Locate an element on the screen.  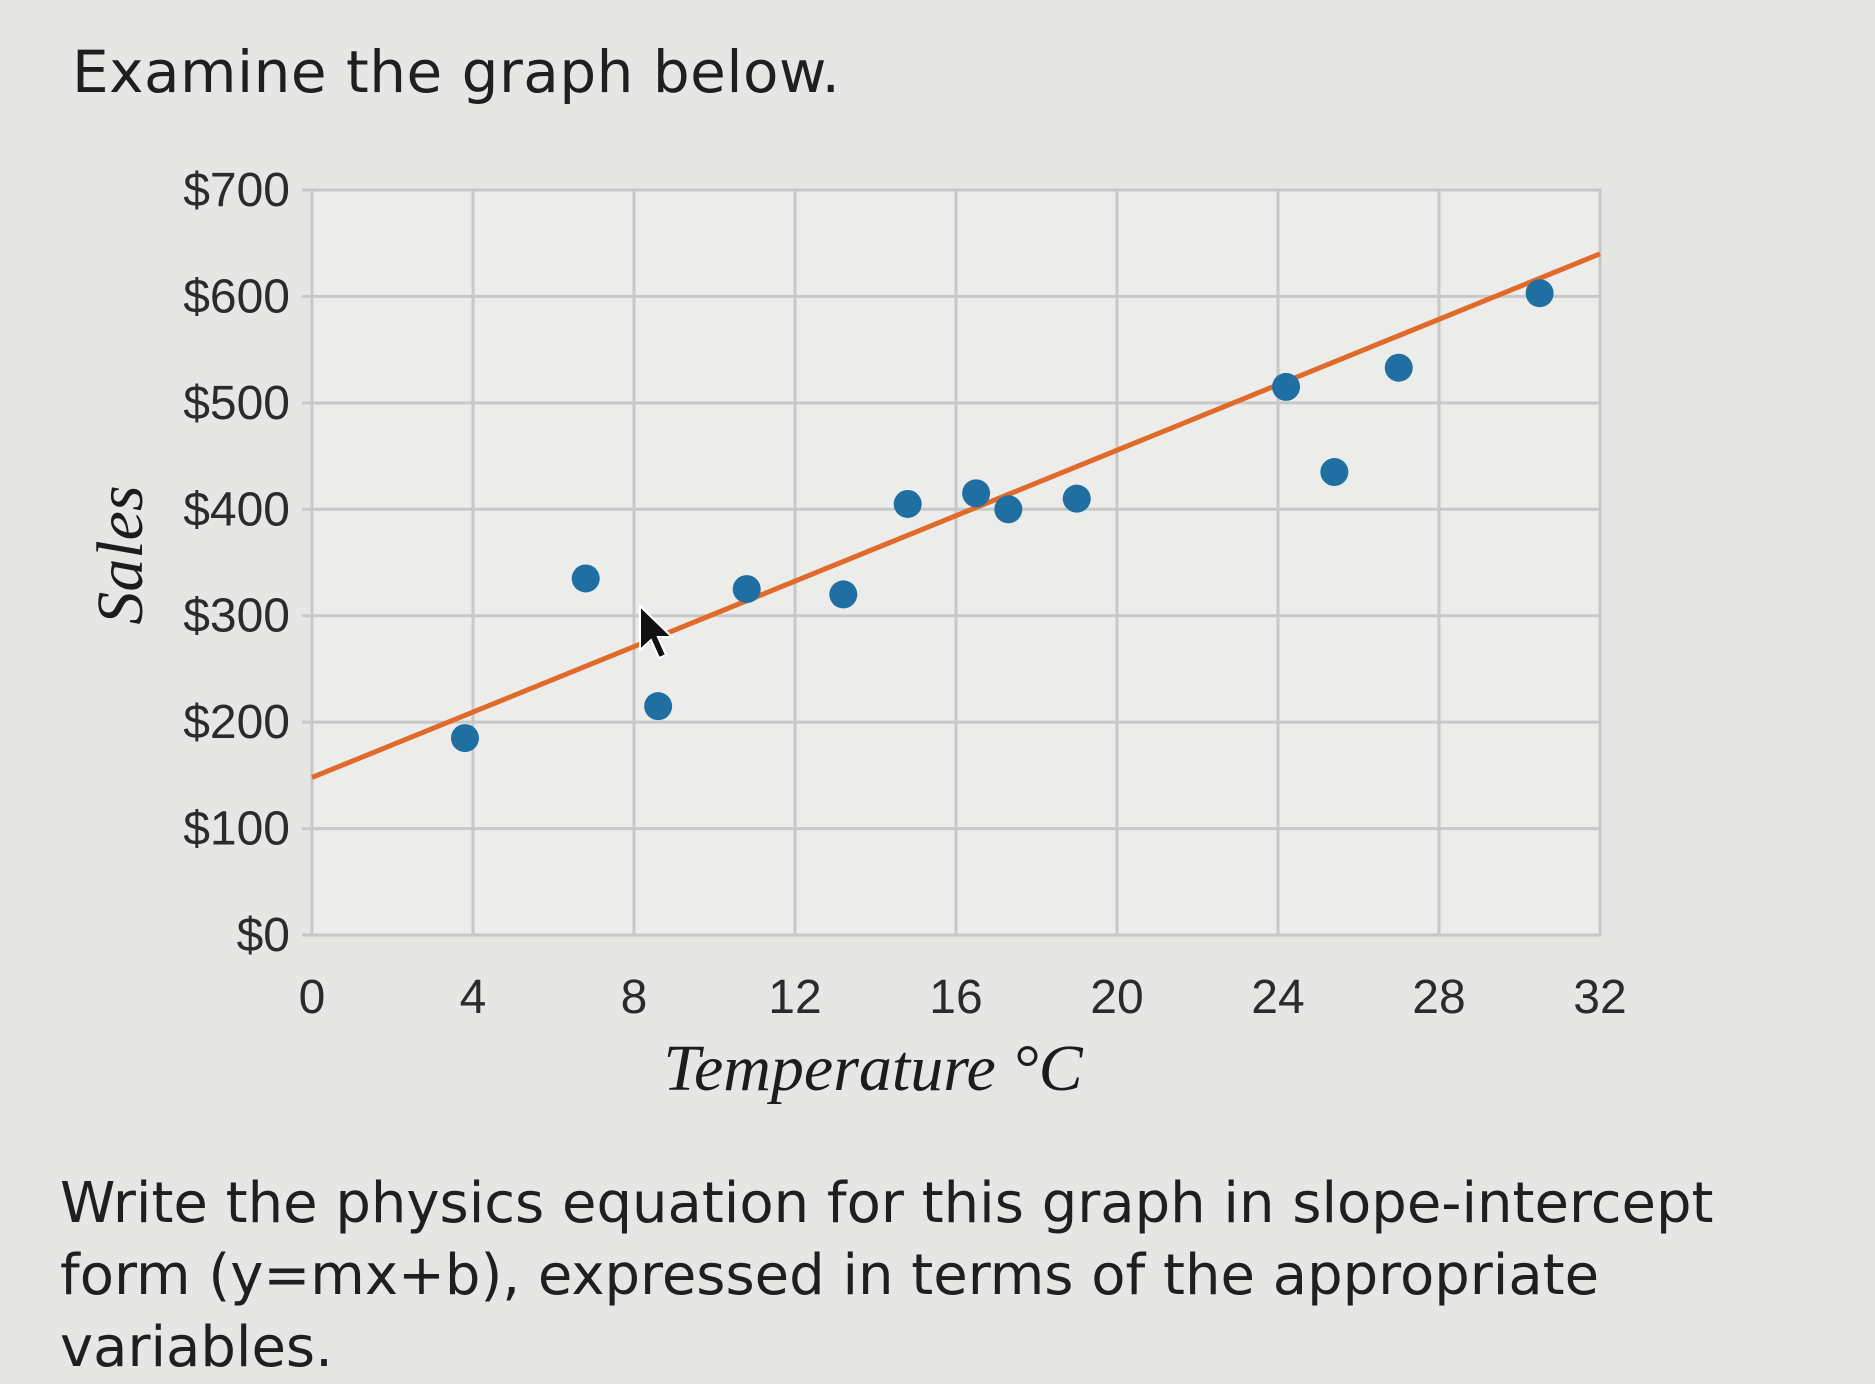
x-tick-label: 16 is located at coordinates (955, 997).